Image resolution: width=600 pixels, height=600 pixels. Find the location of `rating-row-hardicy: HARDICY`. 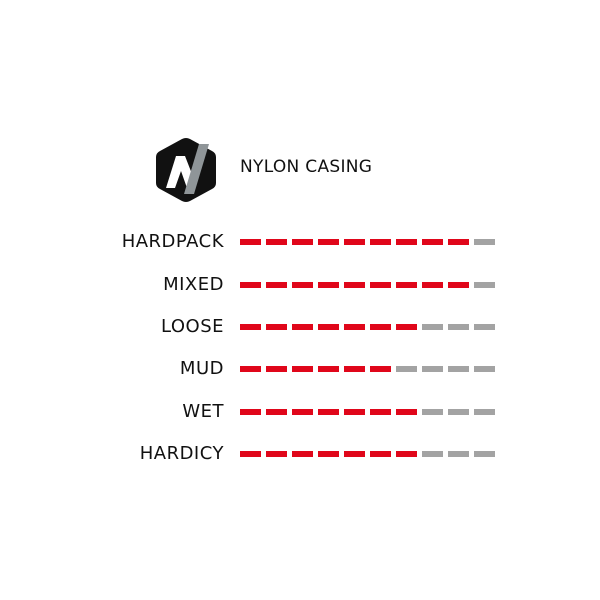

rating-row-hardicy: HARDICY is located at coordinates (300, 454).